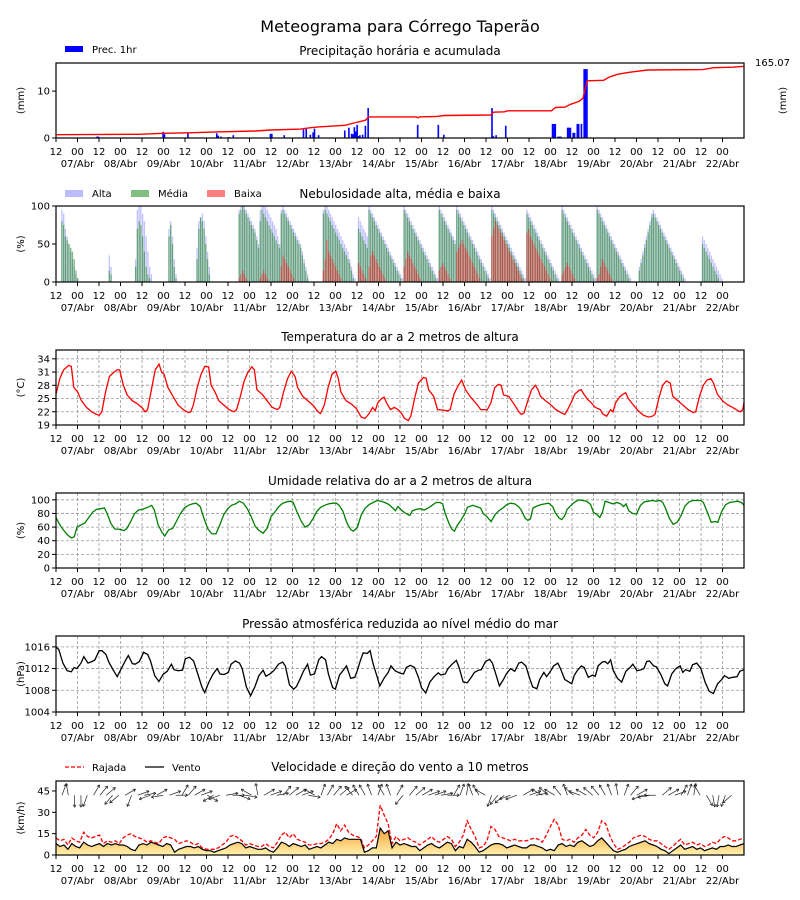 The height and width of the screenshot is (900, 800). Describe the element at coordinates (379, 308) in the screenshot. I see `x-date-label: 14/Abr` at that location.